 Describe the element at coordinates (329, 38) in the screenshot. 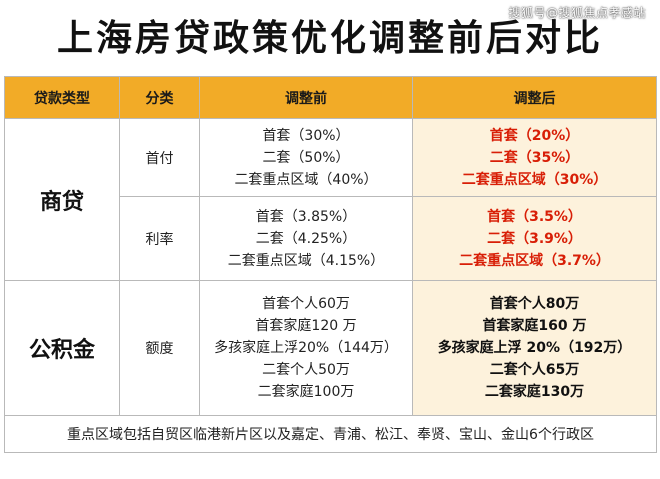

I see `page-title: 上海房贷政策优化调整前后对比` at that location.